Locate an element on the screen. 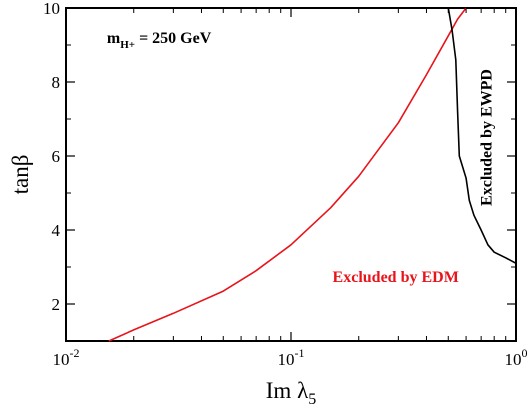  x-tick-label: 10⁰ is located at coordinates (516, 357).